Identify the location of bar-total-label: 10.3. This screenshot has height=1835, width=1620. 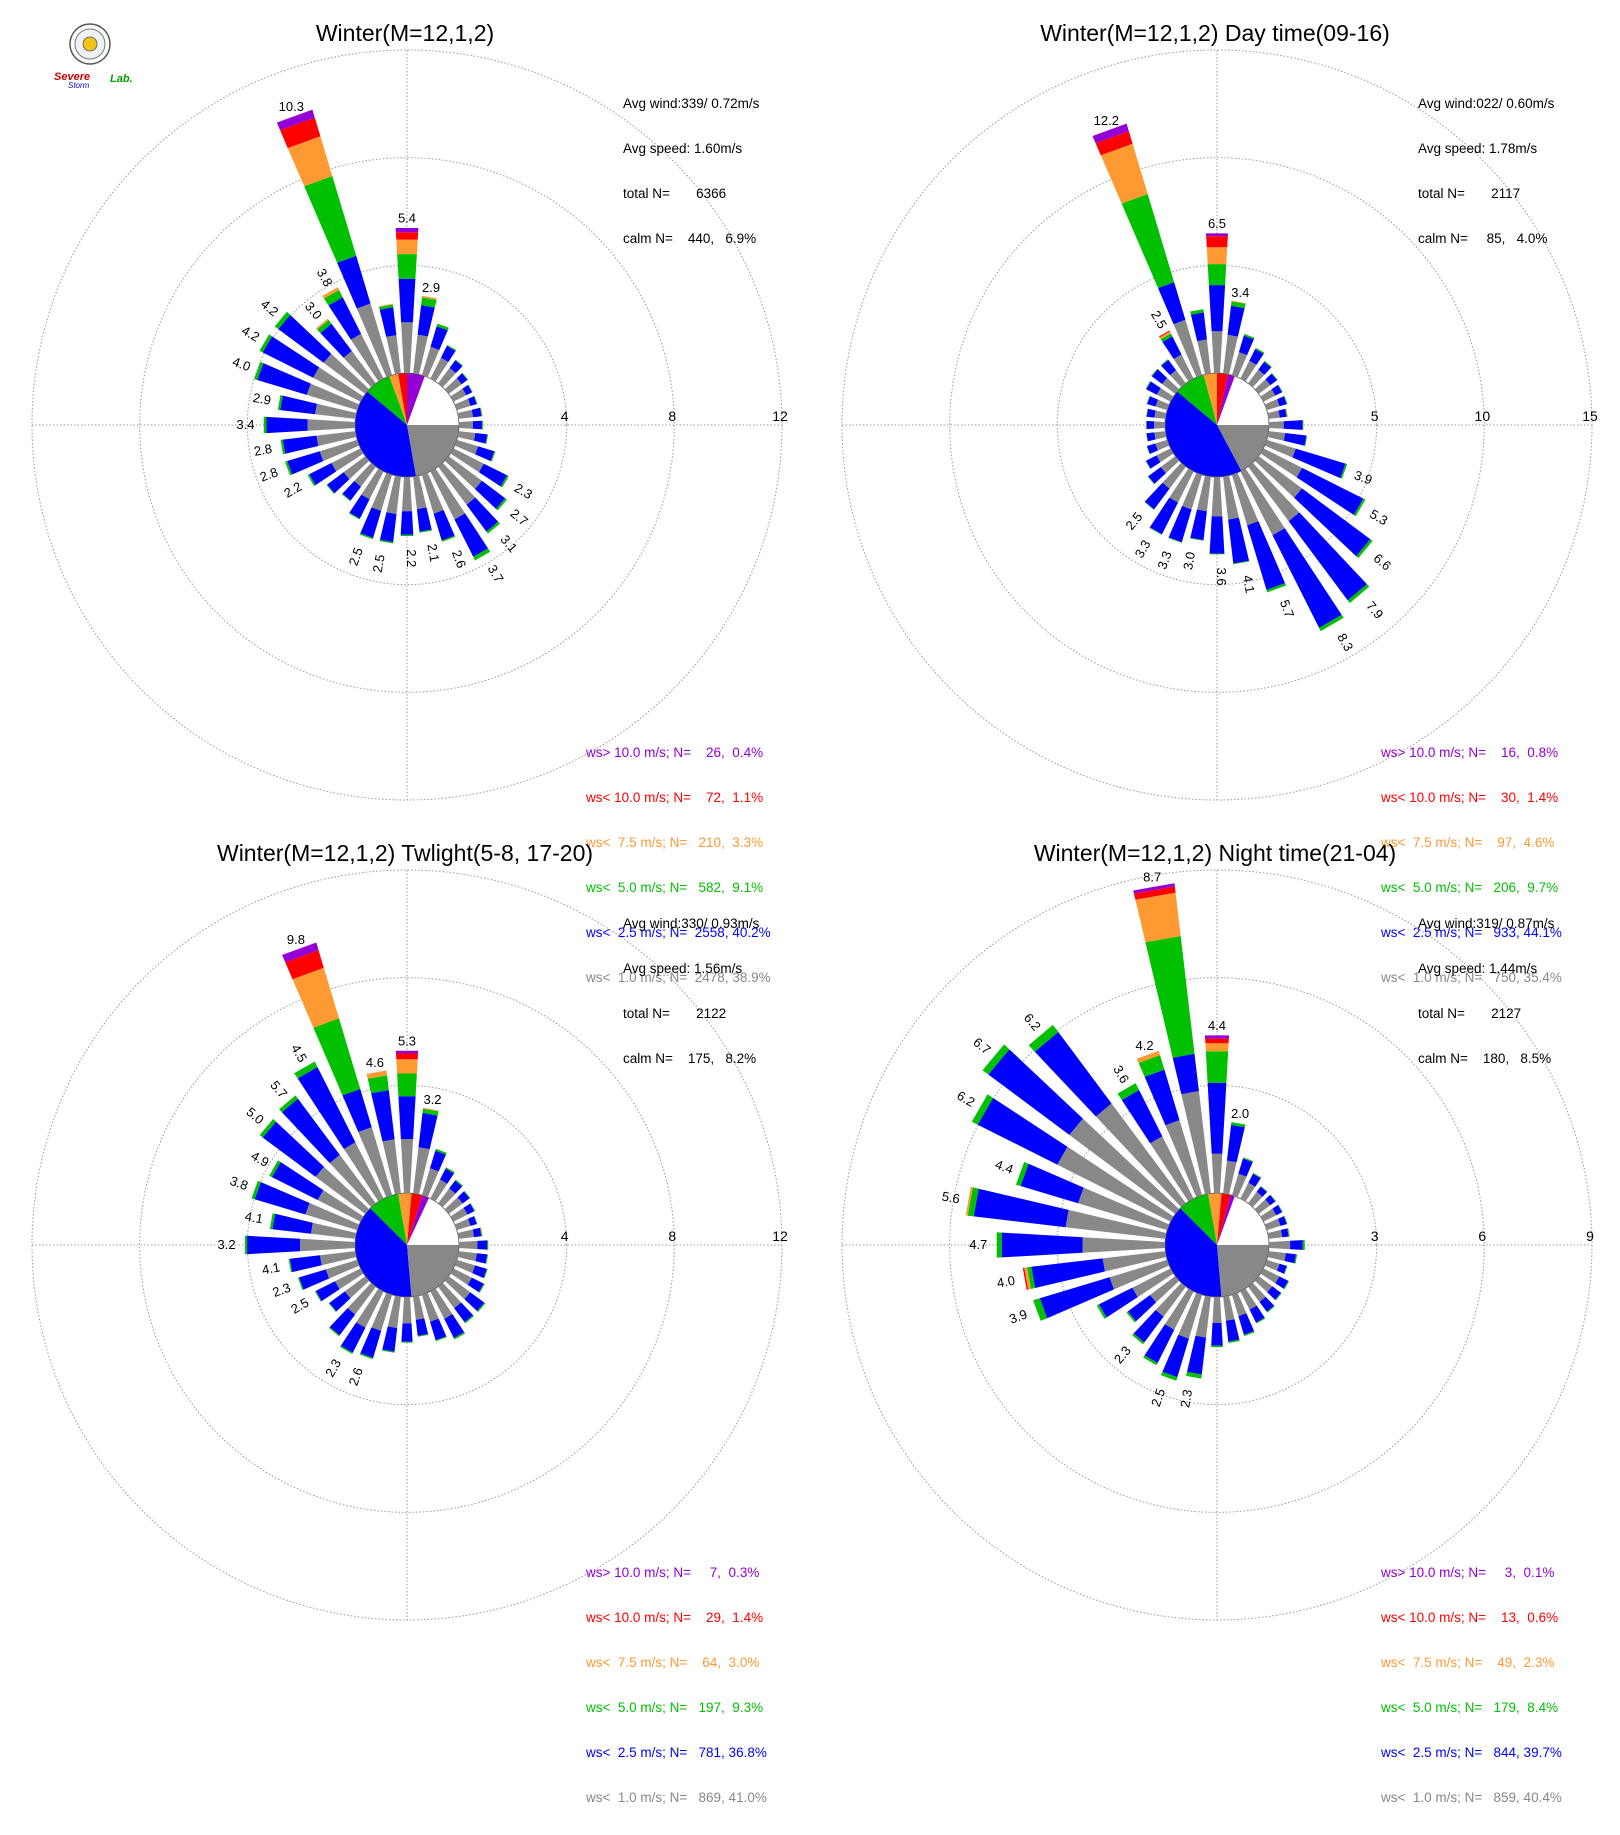
(291, 106).